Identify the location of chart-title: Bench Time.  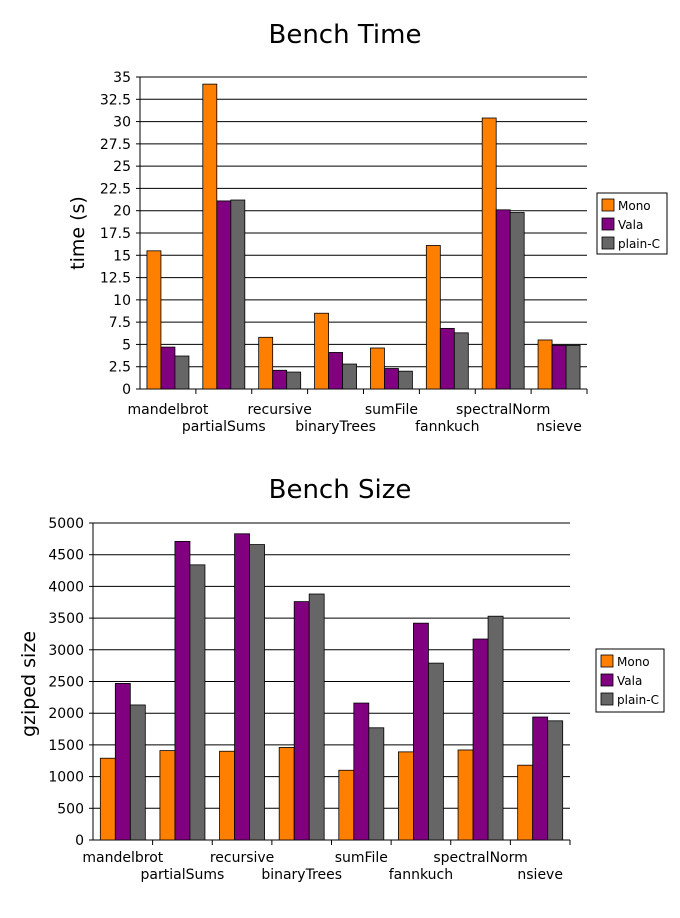
(345, 35).